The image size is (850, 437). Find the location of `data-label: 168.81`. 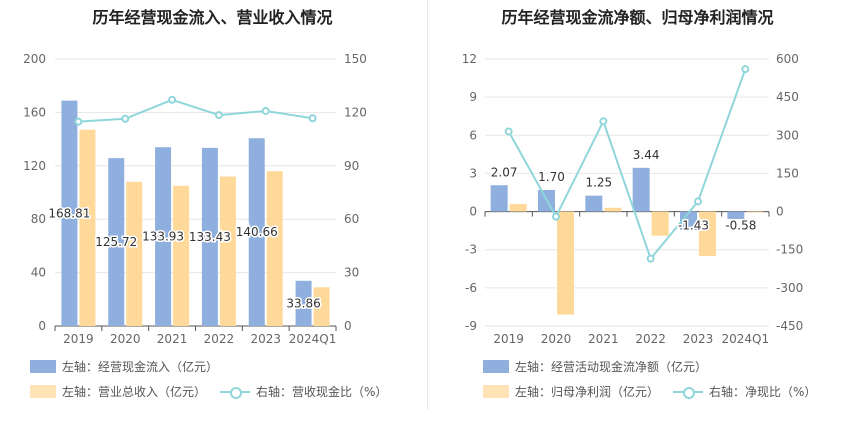

data-label: 168.81 is located at coordinates (69, 213).